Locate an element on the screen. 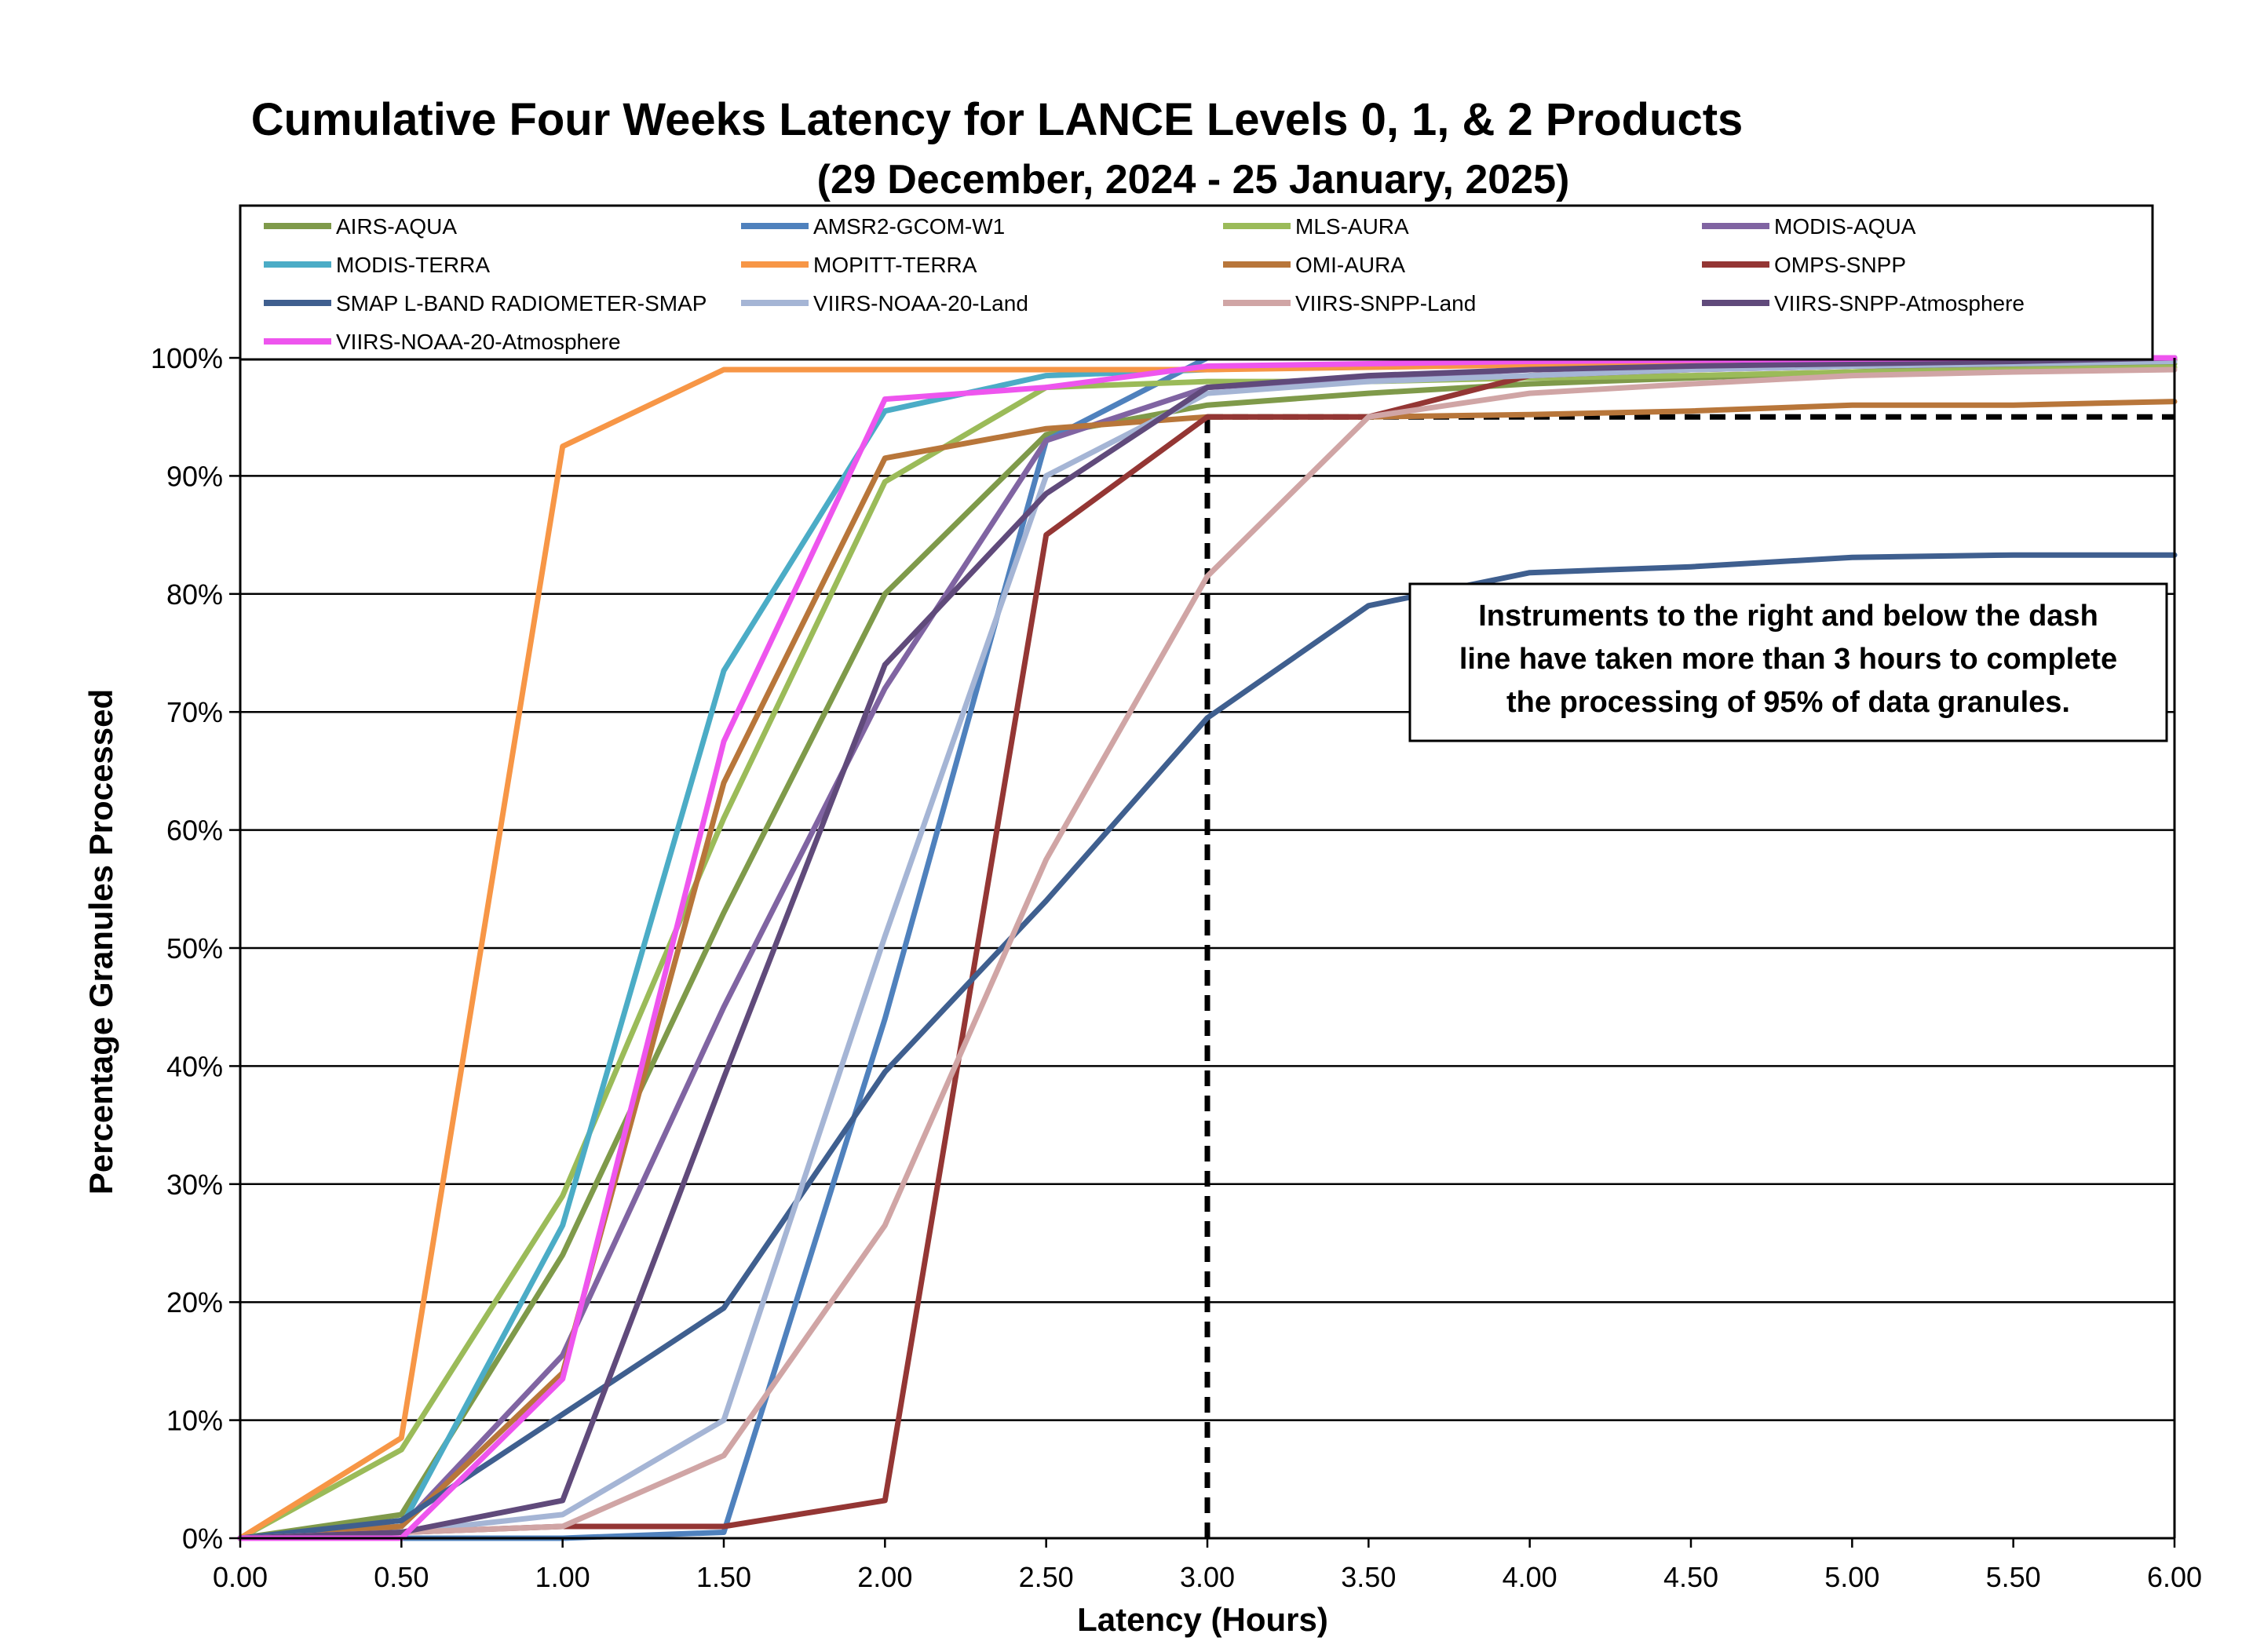 The image size is (2253, 1652). x-tick-label: 4.50 is located at coordinates (1690, 1577).